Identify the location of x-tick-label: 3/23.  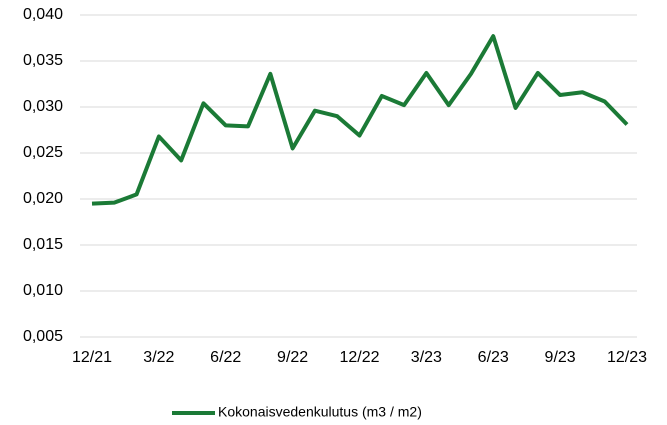
(426, 357).